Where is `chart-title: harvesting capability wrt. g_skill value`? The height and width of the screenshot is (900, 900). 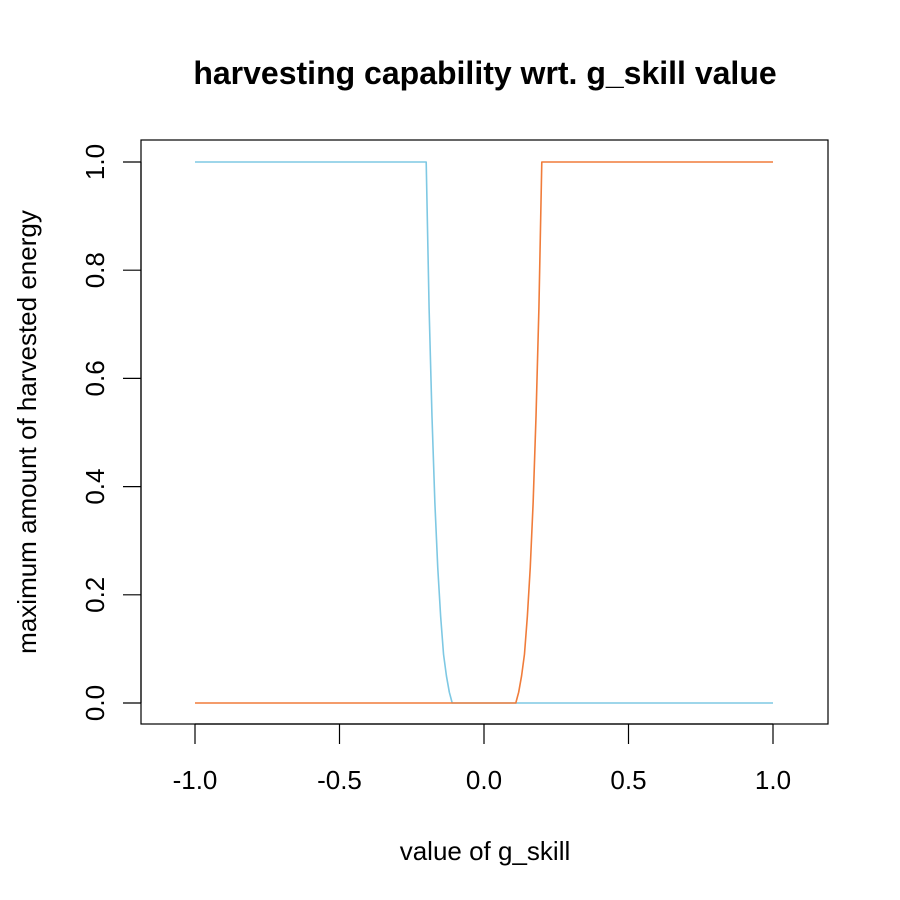
chart-title: harvesting capability wrt. g_skill value is located at coordinates (484, 73).